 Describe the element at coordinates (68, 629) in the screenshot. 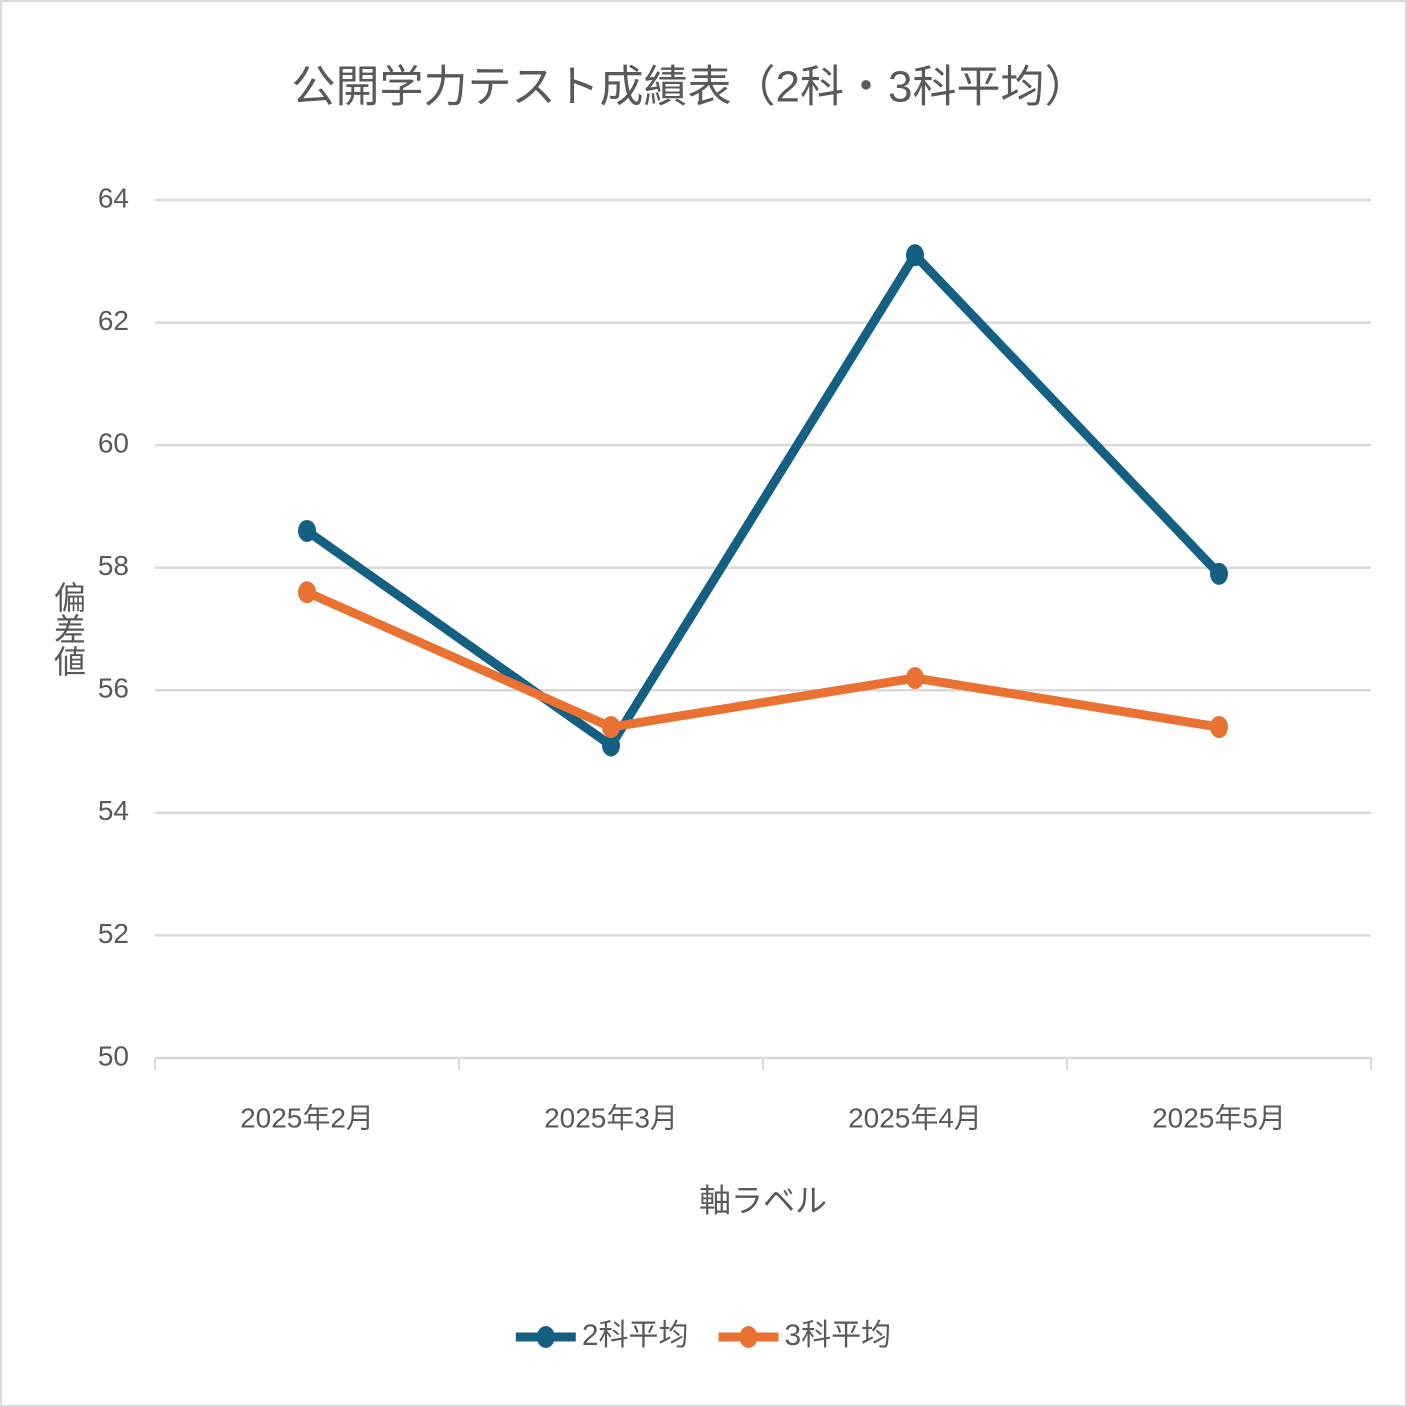

I see `y-axis-title: 偏差値` at that location.